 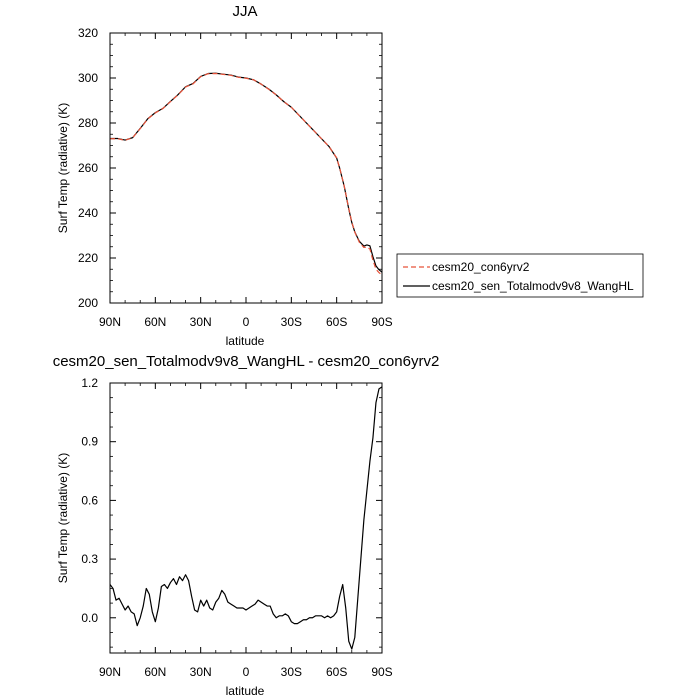 What do you see at coordinates (88, 303) in the screenshot?
I see `y-tick-label: 200` at bounding box center [88, 303].